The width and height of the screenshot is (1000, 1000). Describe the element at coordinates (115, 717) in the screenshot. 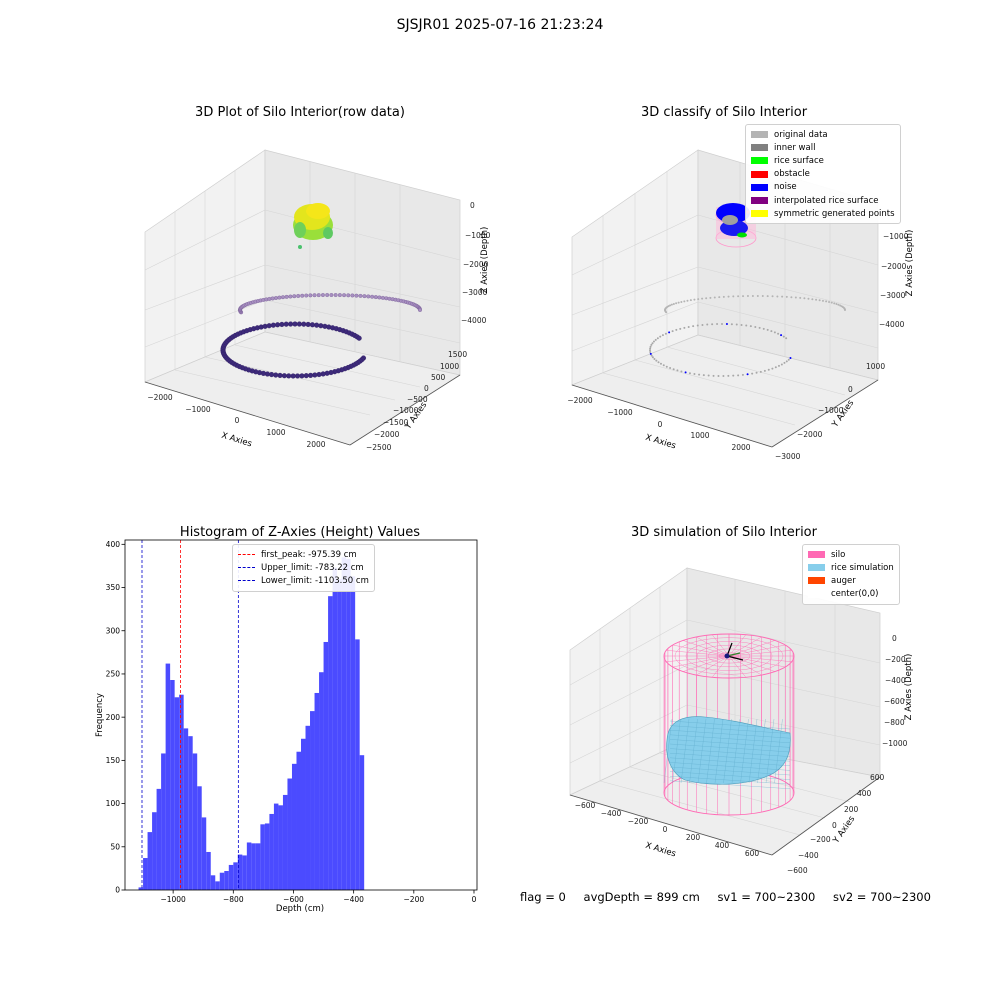

I see `histogram-y-ticks: 0 50 100 150 200 250 300 350 400` at that location.